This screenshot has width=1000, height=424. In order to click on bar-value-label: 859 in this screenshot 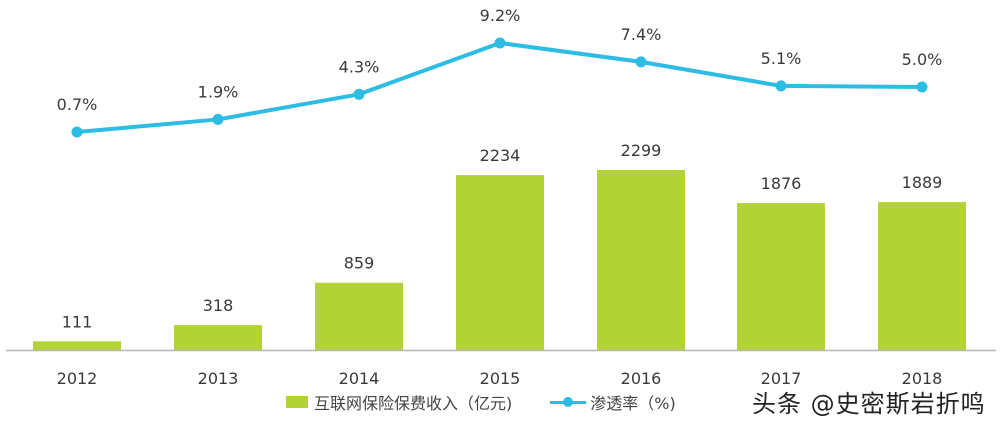, I will do `click(359, 263)`.